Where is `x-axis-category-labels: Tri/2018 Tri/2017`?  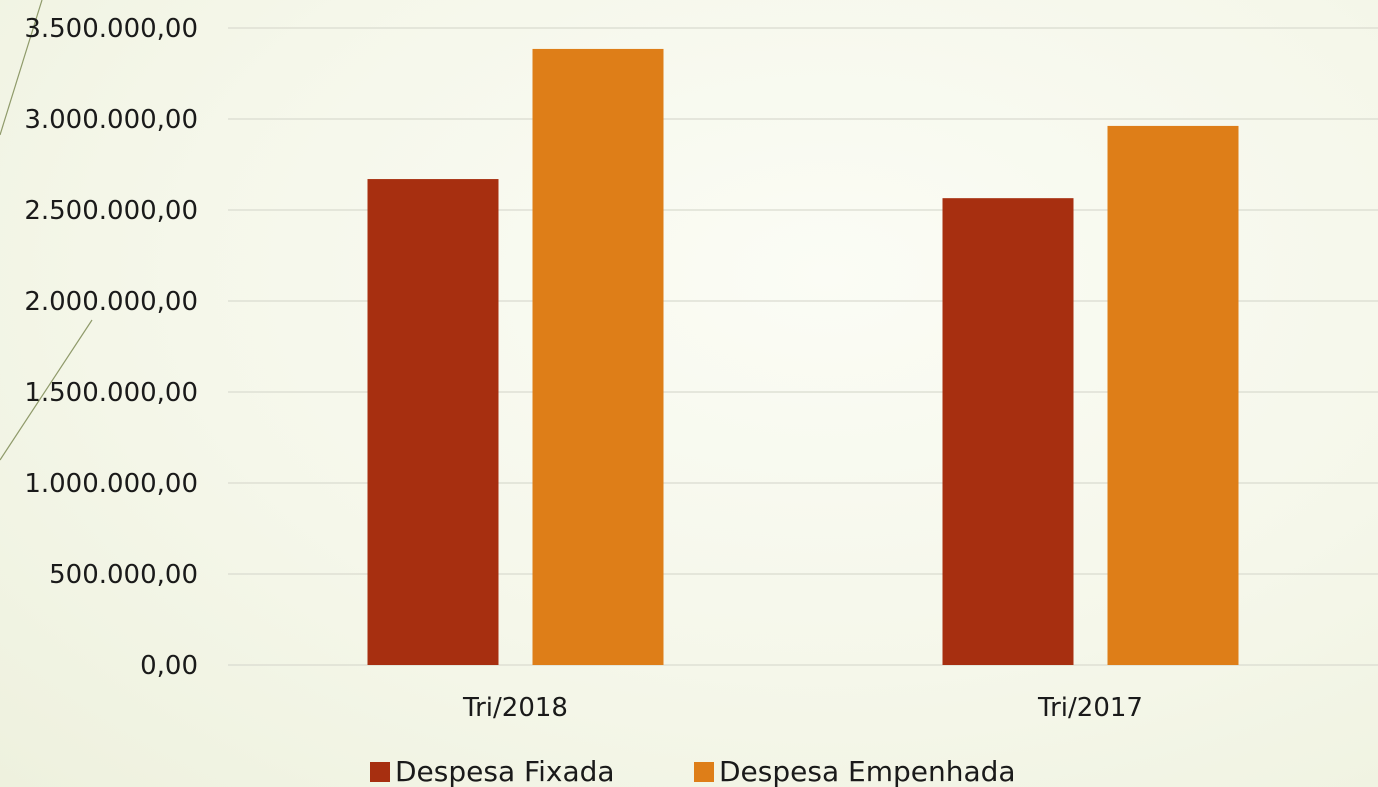 x-axis-category-labels: Tri/2018 Tri/2017 is located at coordinates (802, 708).